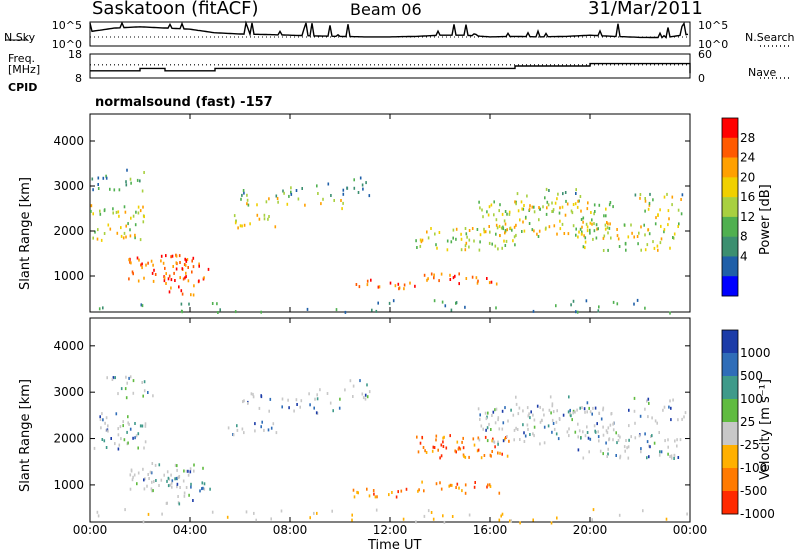 This screenshot has height=554, width=800. Describe the element at coordinates (755, 353) in the screenshot. I see `velocity-colorbar-tick: 1000` at that location.